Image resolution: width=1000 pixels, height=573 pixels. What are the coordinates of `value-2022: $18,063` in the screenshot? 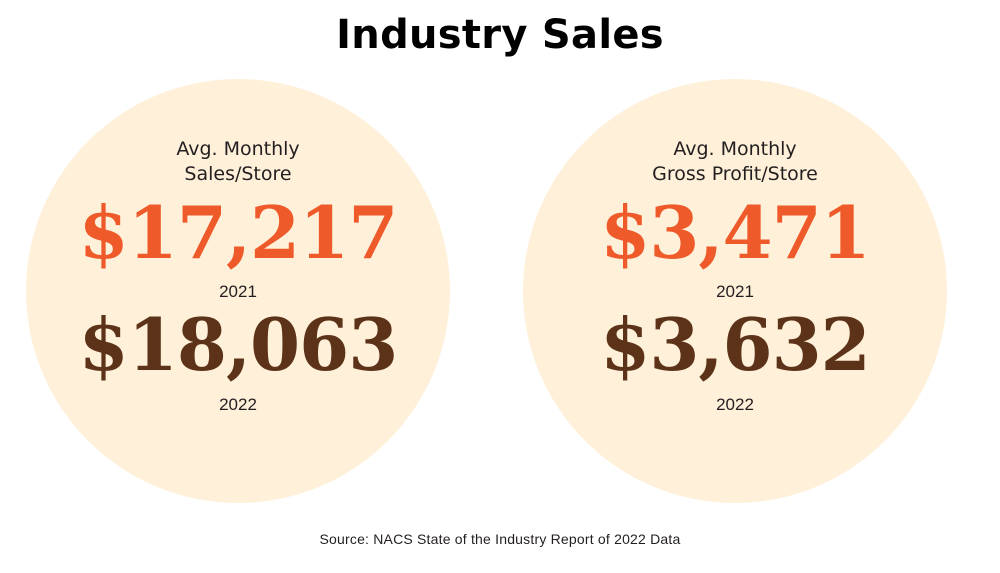 It's located at (238, 344).